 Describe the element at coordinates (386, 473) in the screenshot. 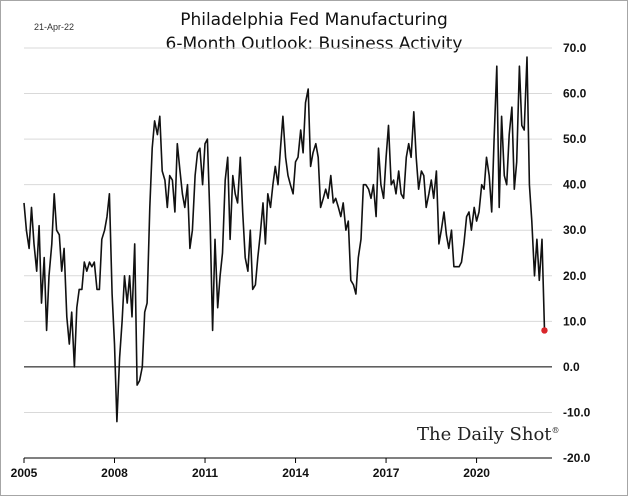

I see `x-tick-label: 2017` at that location.